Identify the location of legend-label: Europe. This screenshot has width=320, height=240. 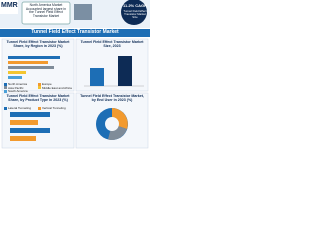
(47, 84).